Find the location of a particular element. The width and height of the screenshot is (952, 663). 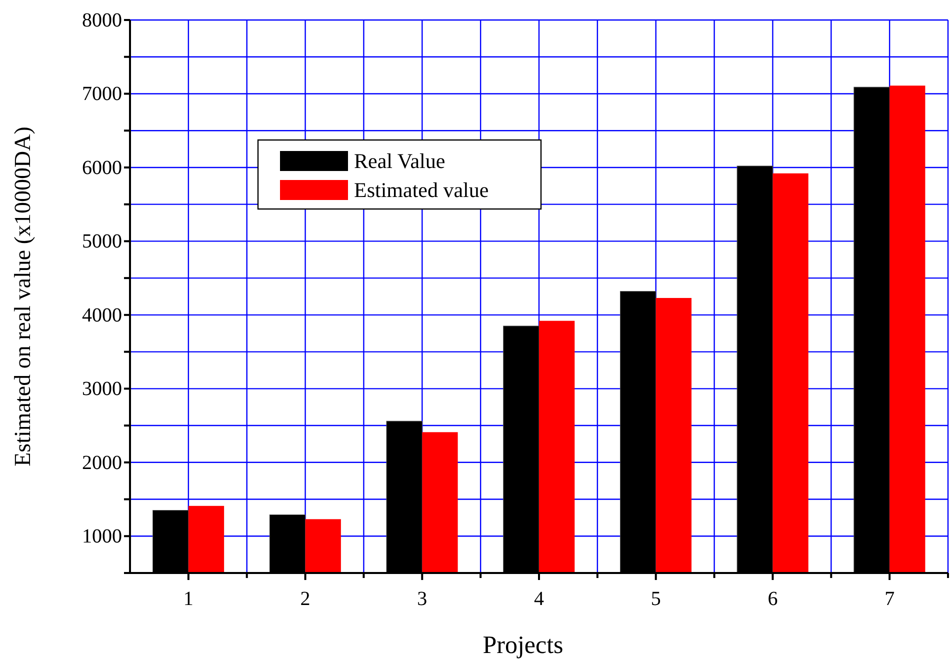

y-axis-title: Estimated on real value (x10000DA) is located at coordinates (22, 296).